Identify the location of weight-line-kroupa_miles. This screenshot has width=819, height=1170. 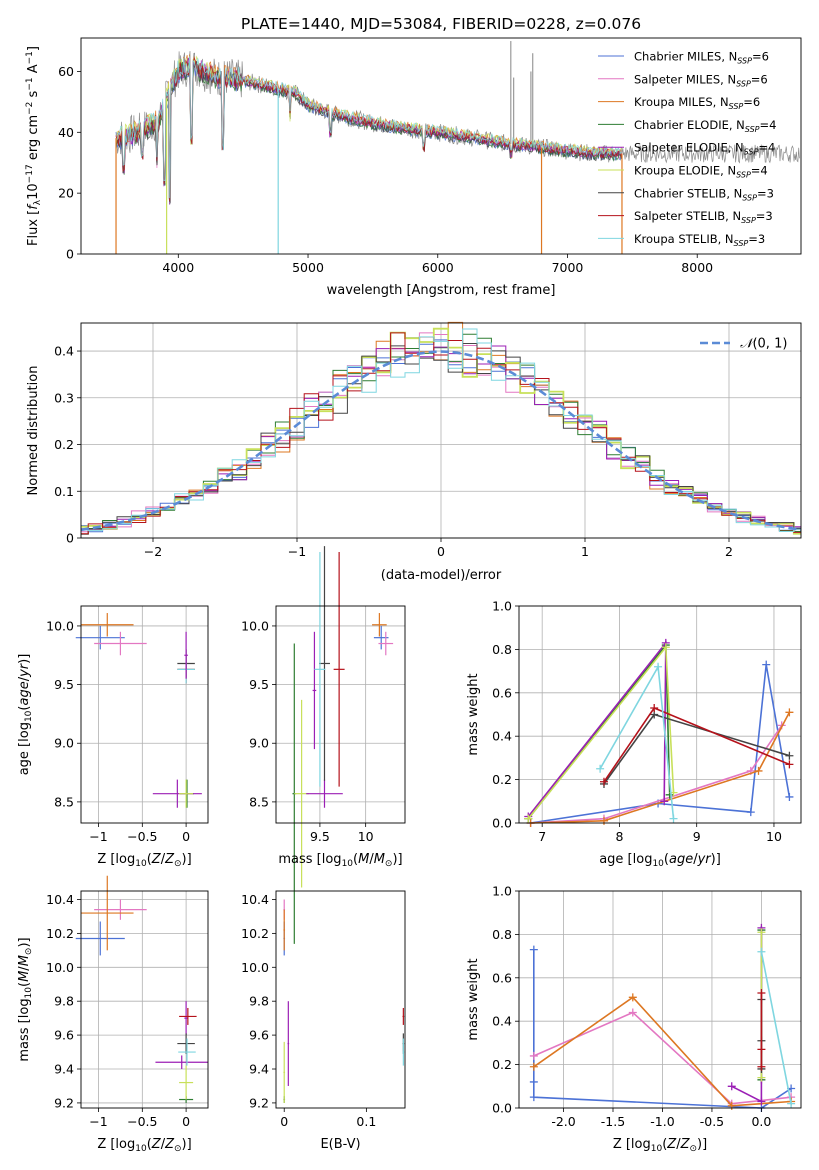
(660, 767).